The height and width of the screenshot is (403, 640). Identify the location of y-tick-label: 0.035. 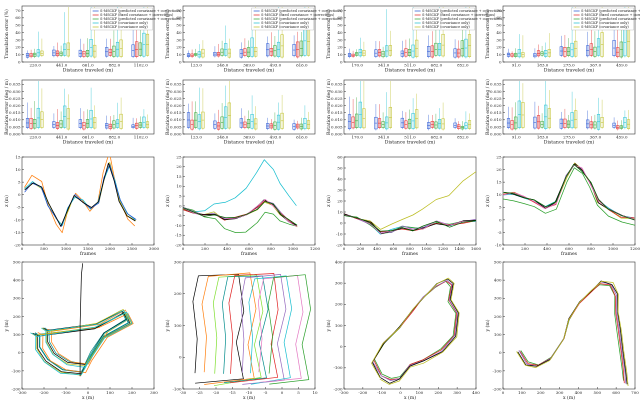
(176, 84).